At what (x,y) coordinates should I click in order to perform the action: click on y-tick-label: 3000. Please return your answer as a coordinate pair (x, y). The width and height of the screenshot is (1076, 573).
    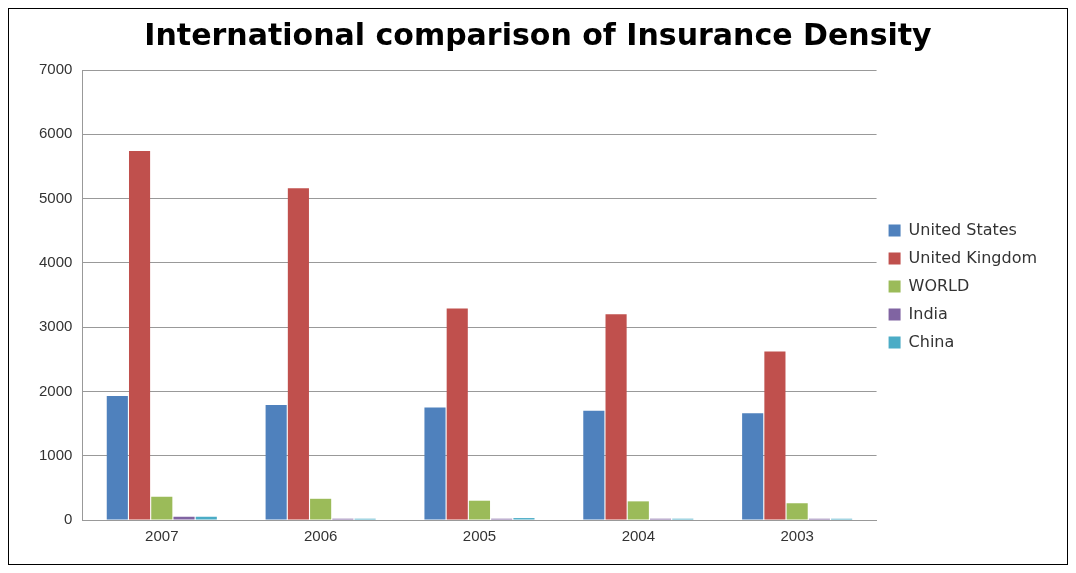
    Looking at the image, I should click on (55, 326).